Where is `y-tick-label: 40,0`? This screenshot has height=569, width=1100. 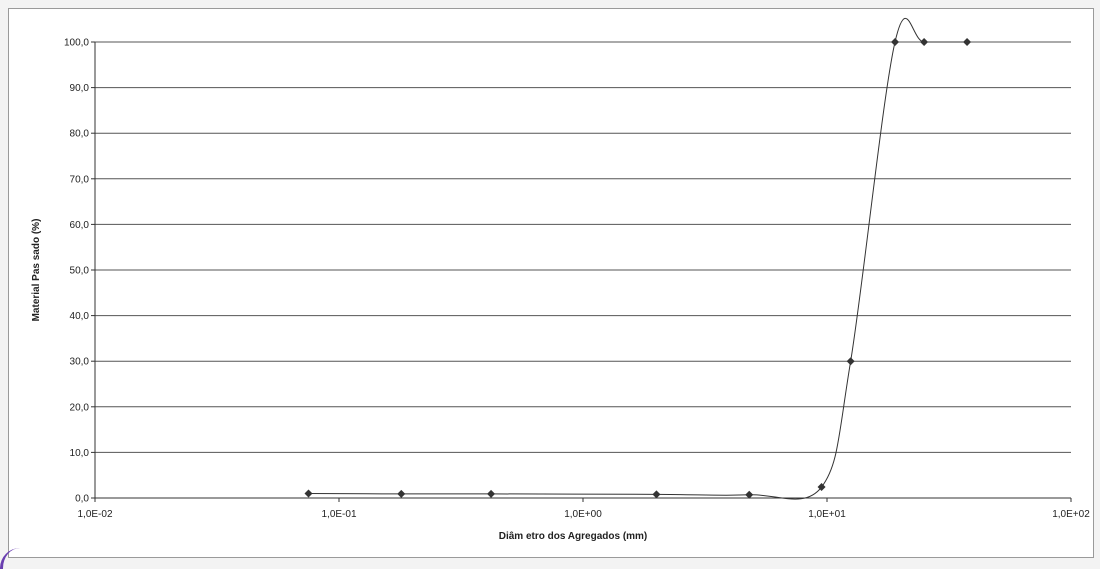 y-tick-label: 40,0 is located at coordinates (80, 316).